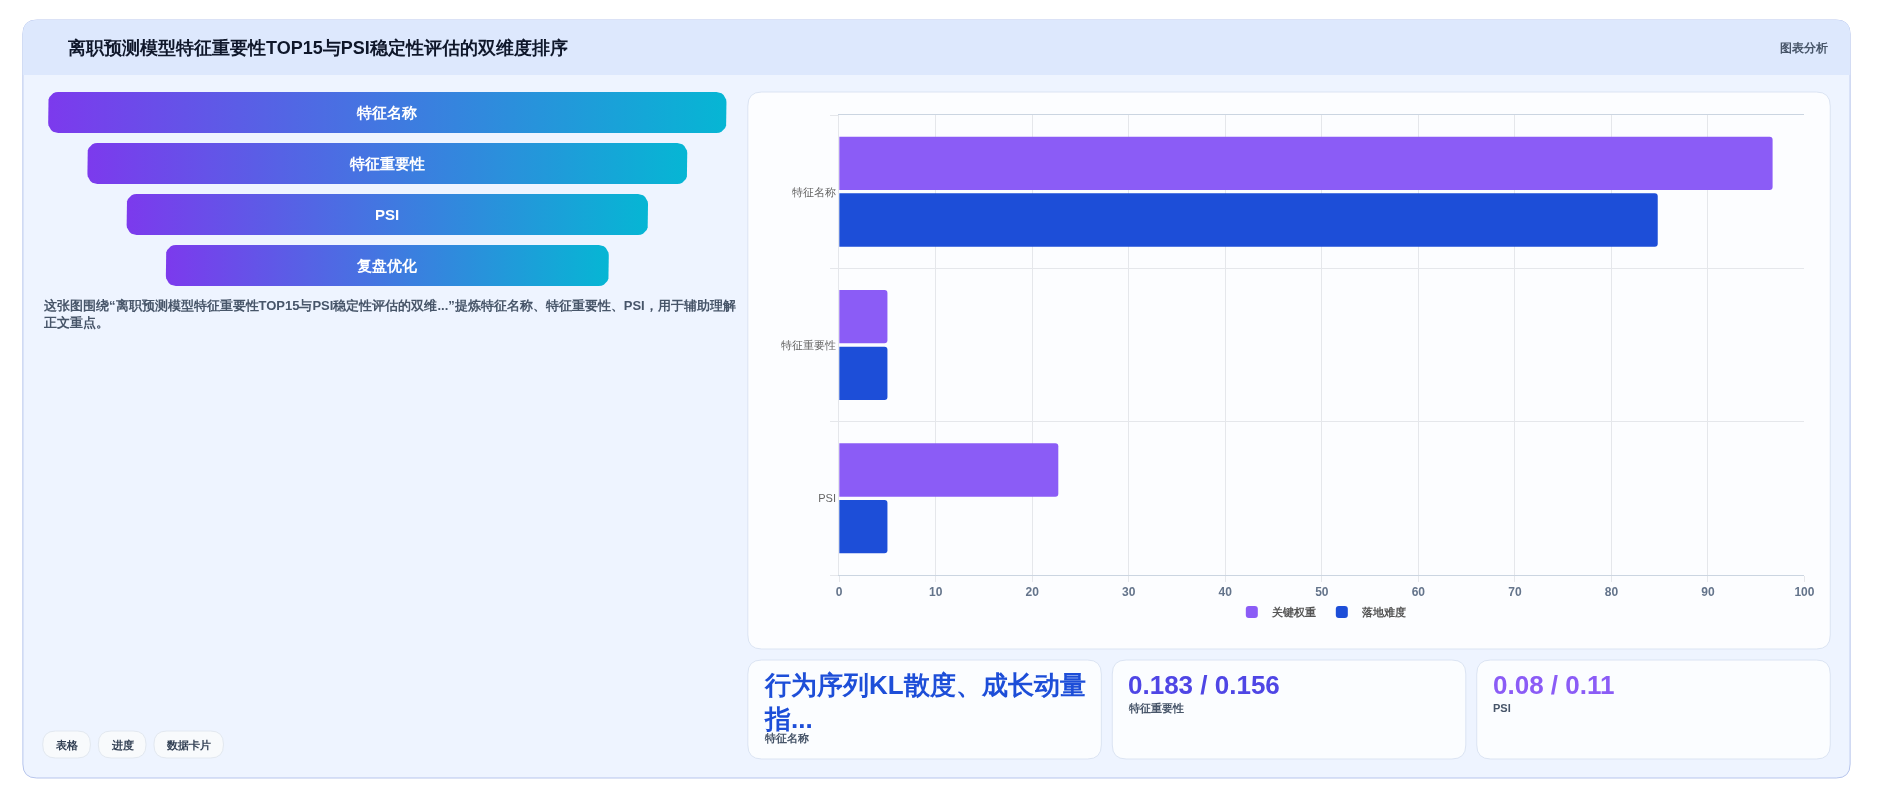 This screenshot has width=1880, height=800. I want to click on x-tick-label: 0, so click(839, 592).